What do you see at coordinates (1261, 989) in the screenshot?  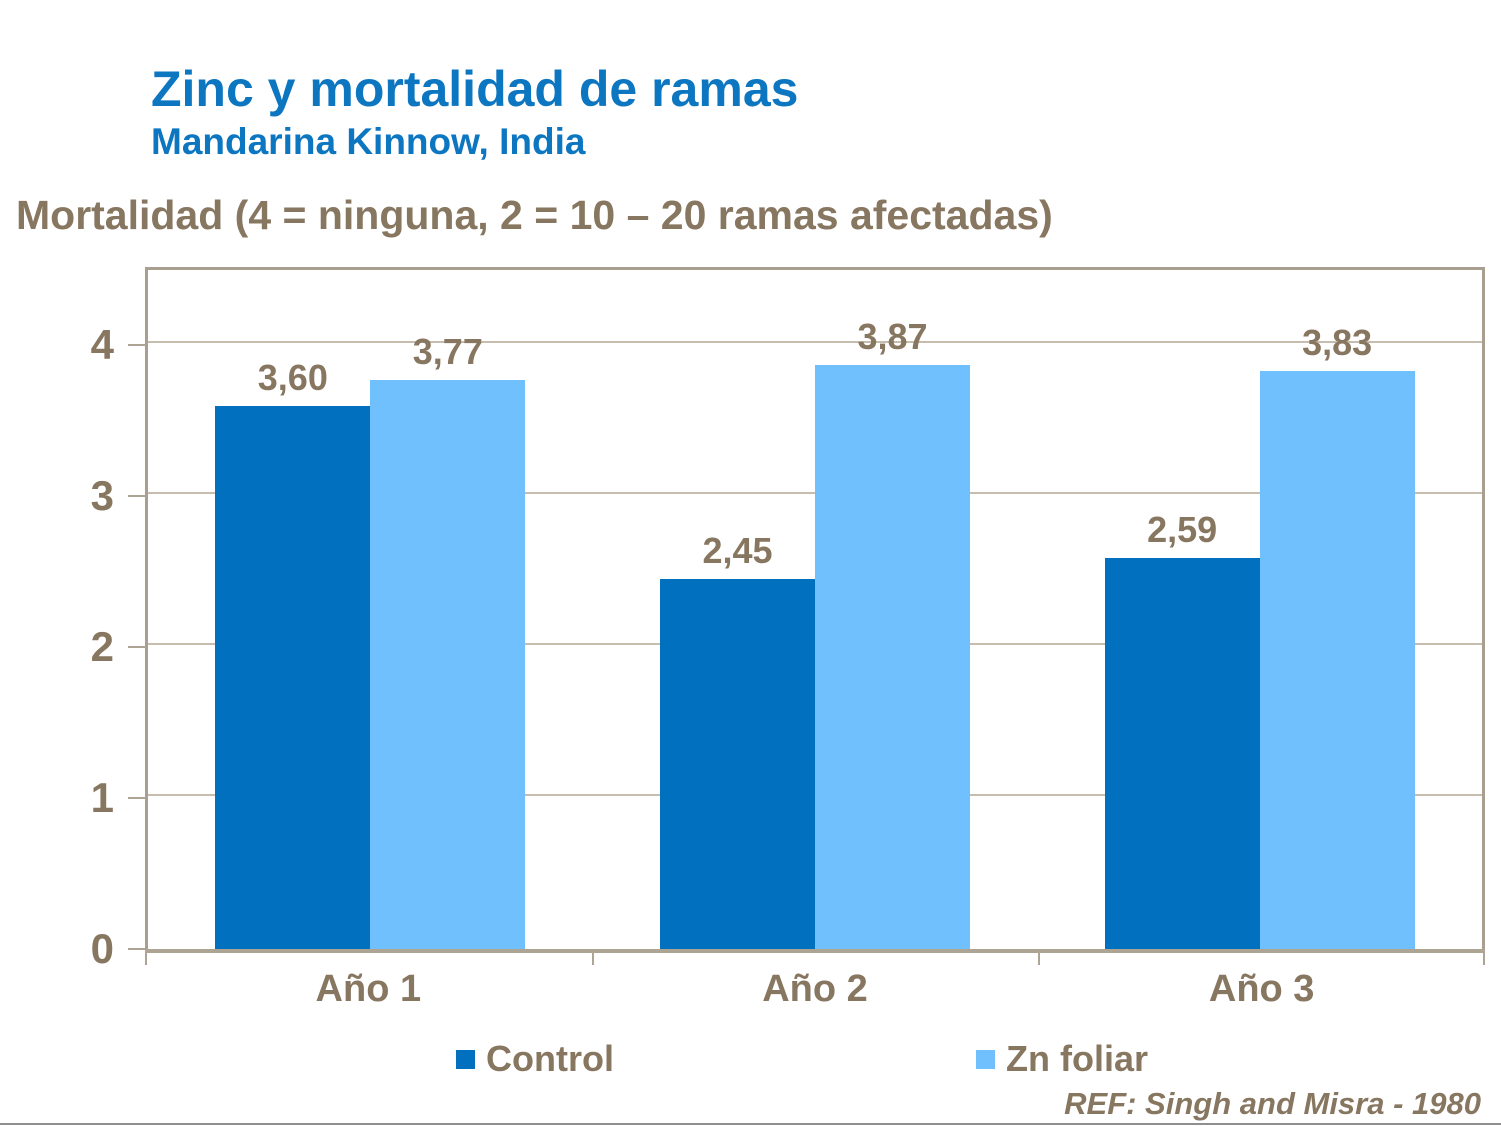 I see `x-category-label-ano-3: Año 3` at bounding box center [1261, 989].